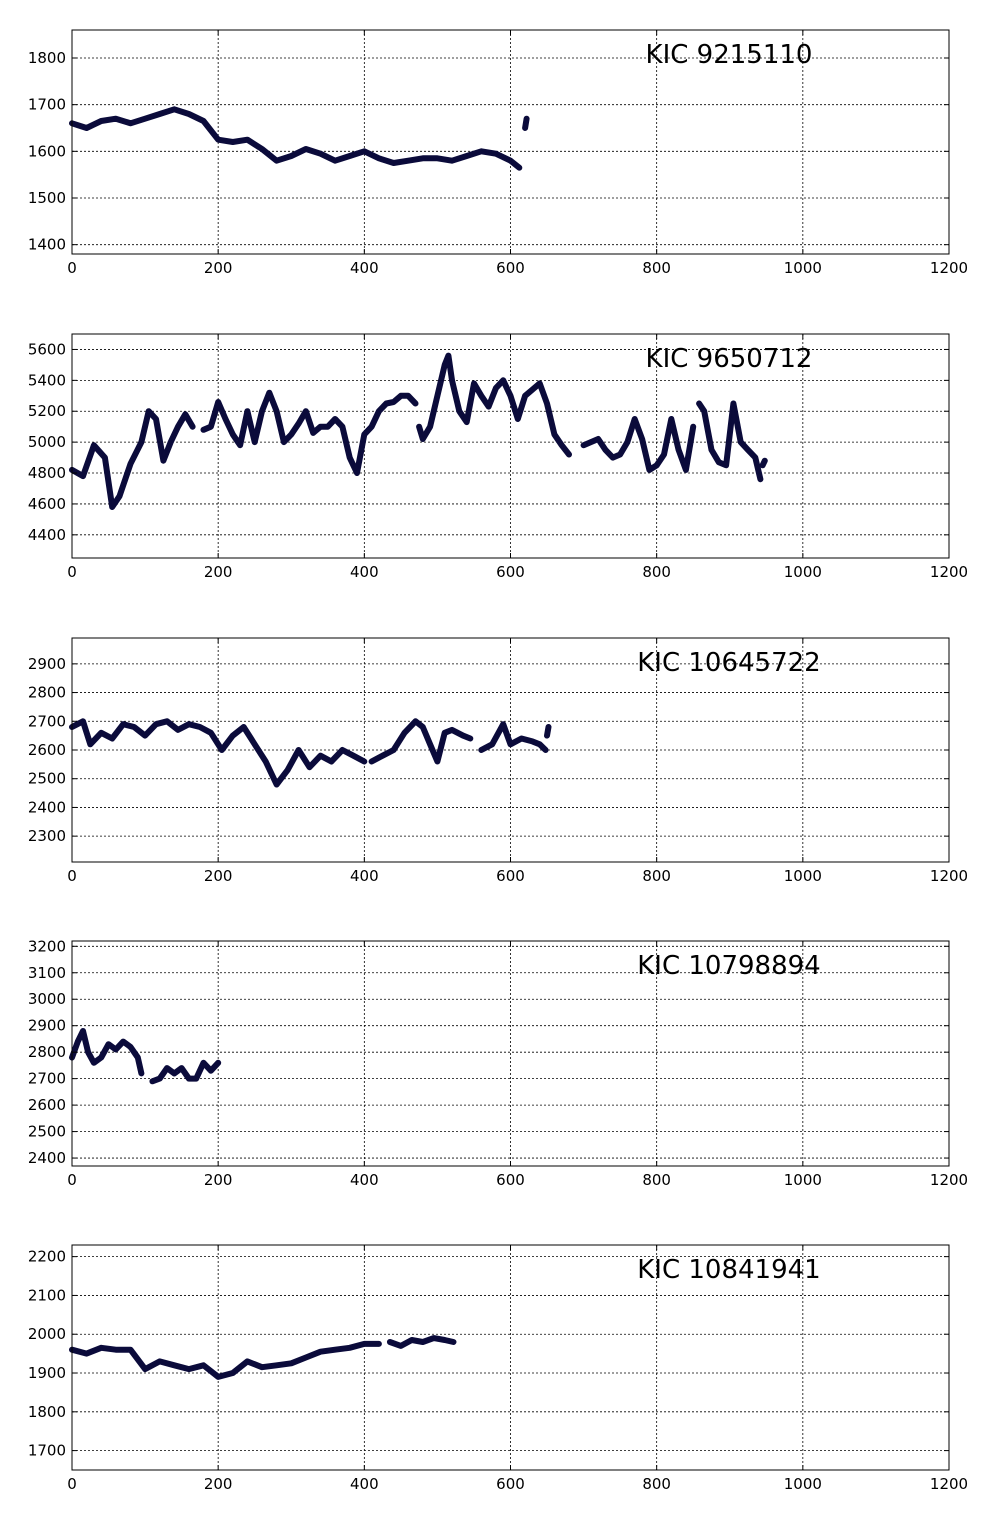  What do you see at coordinates (729, 55) in the screenshot?
I see `plot-title: KIC 9215110` at bounding box center [729, 55].